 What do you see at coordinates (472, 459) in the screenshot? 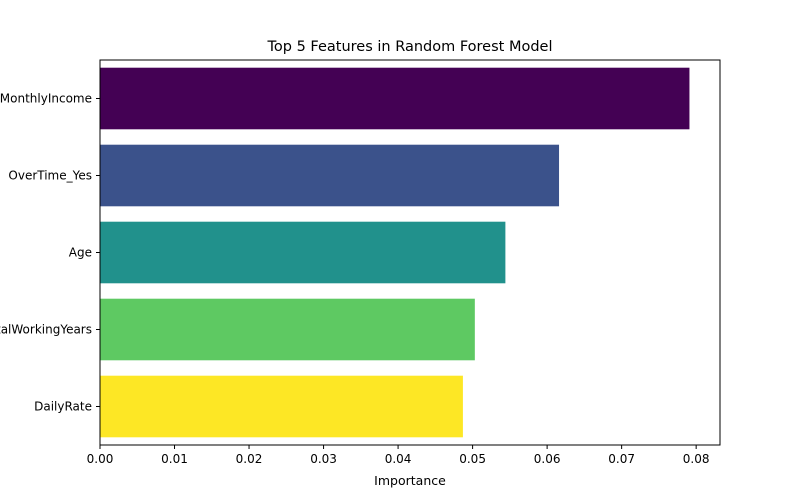
I see `x-tick-label: 0.05` at bounding box center [472, 459].